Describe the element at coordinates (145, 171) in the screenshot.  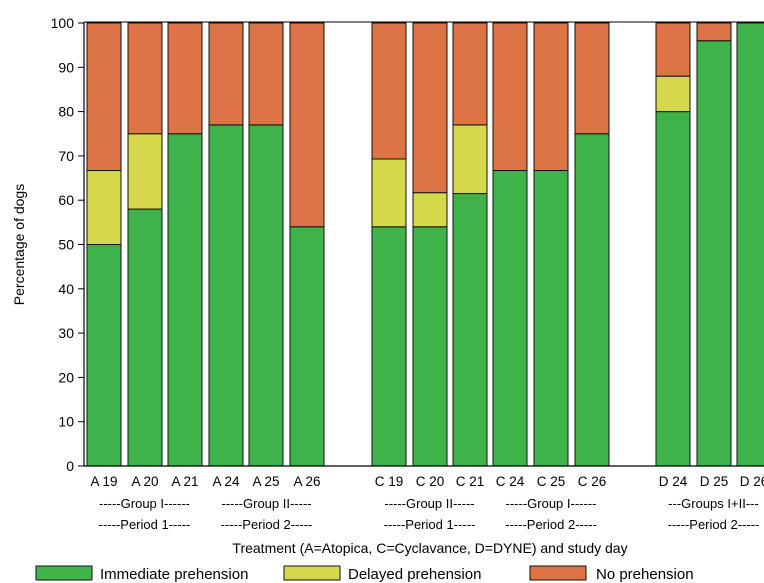
I see `bar-delayed-prehension-a20` at that location.